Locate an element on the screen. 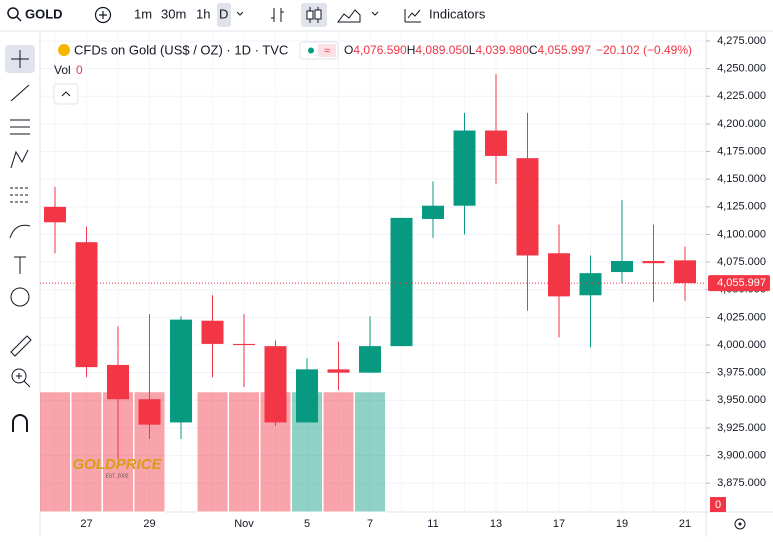  interval: D is located at coordinates (223, 13).